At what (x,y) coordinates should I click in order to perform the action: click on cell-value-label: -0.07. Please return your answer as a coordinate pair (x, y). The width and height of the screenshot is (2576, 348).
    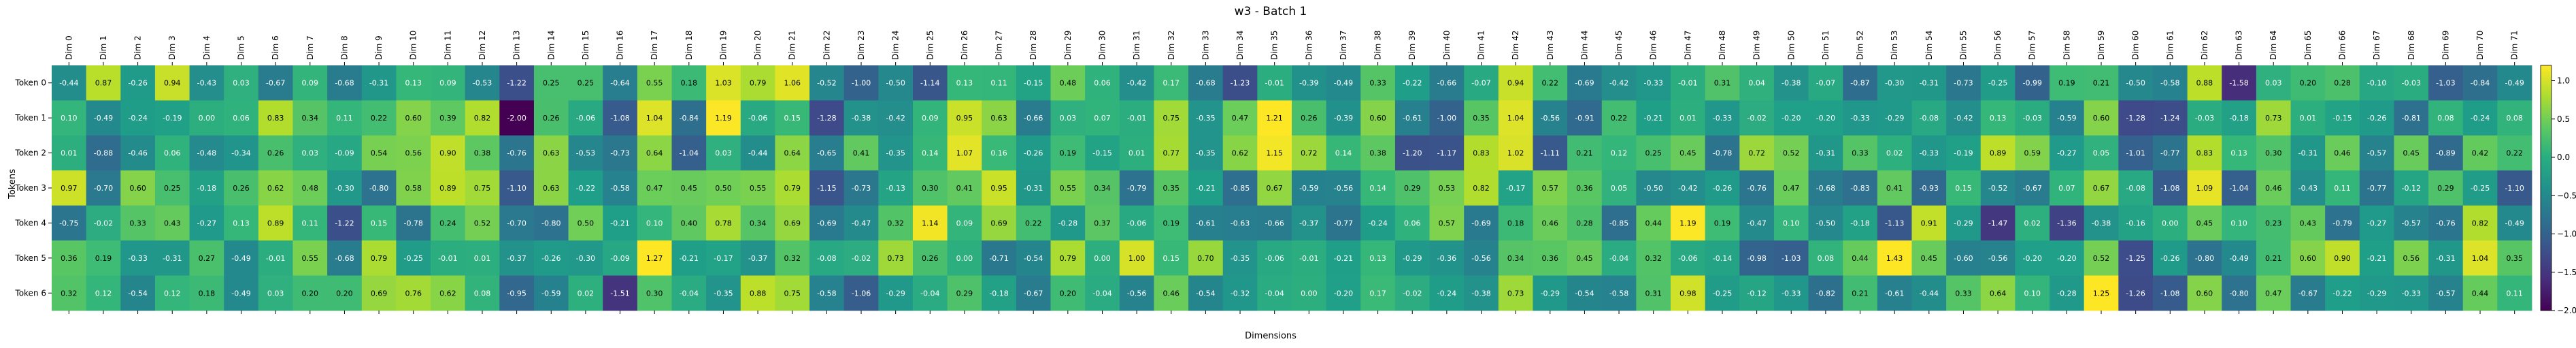
    Looking at the image, I should click on (1825, 83).